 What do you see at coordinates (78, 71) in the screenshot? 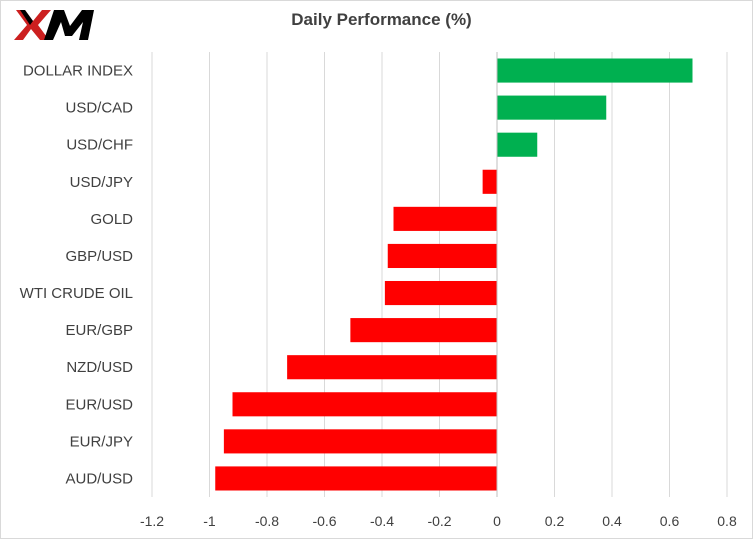
I see `category-label: DOLLAR INDEX` at bounding box center [78, 71].